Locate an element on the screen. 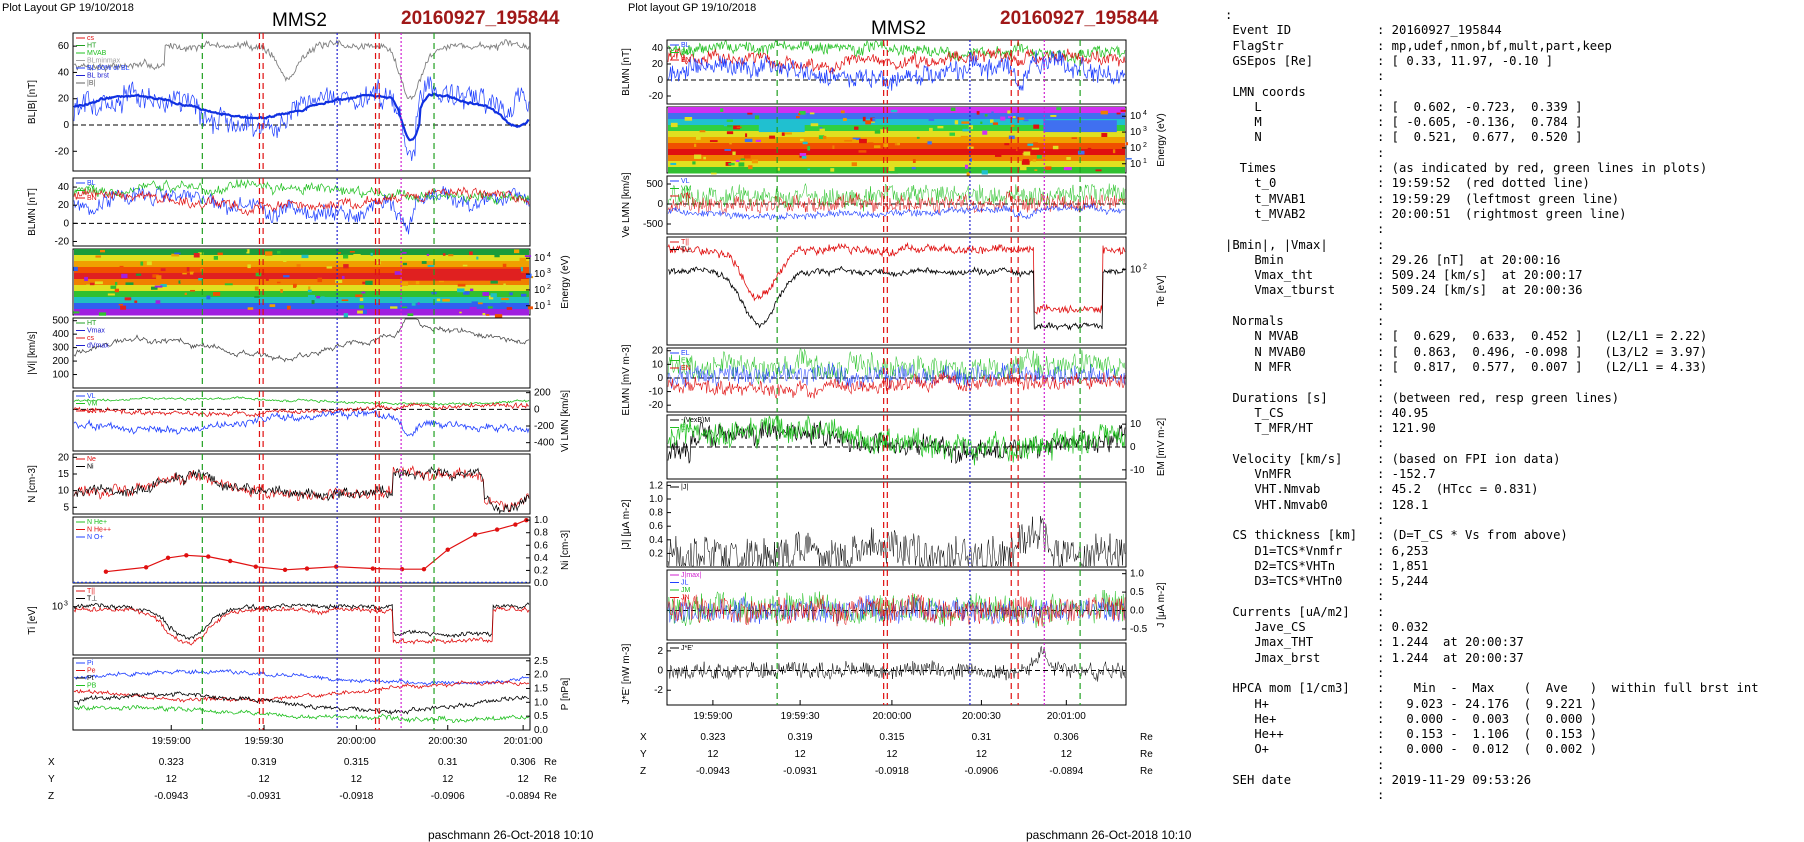 The width and height of the screenshot is (1804, 842). y-tick-label: 10 is located at coordinates (1136, 132).